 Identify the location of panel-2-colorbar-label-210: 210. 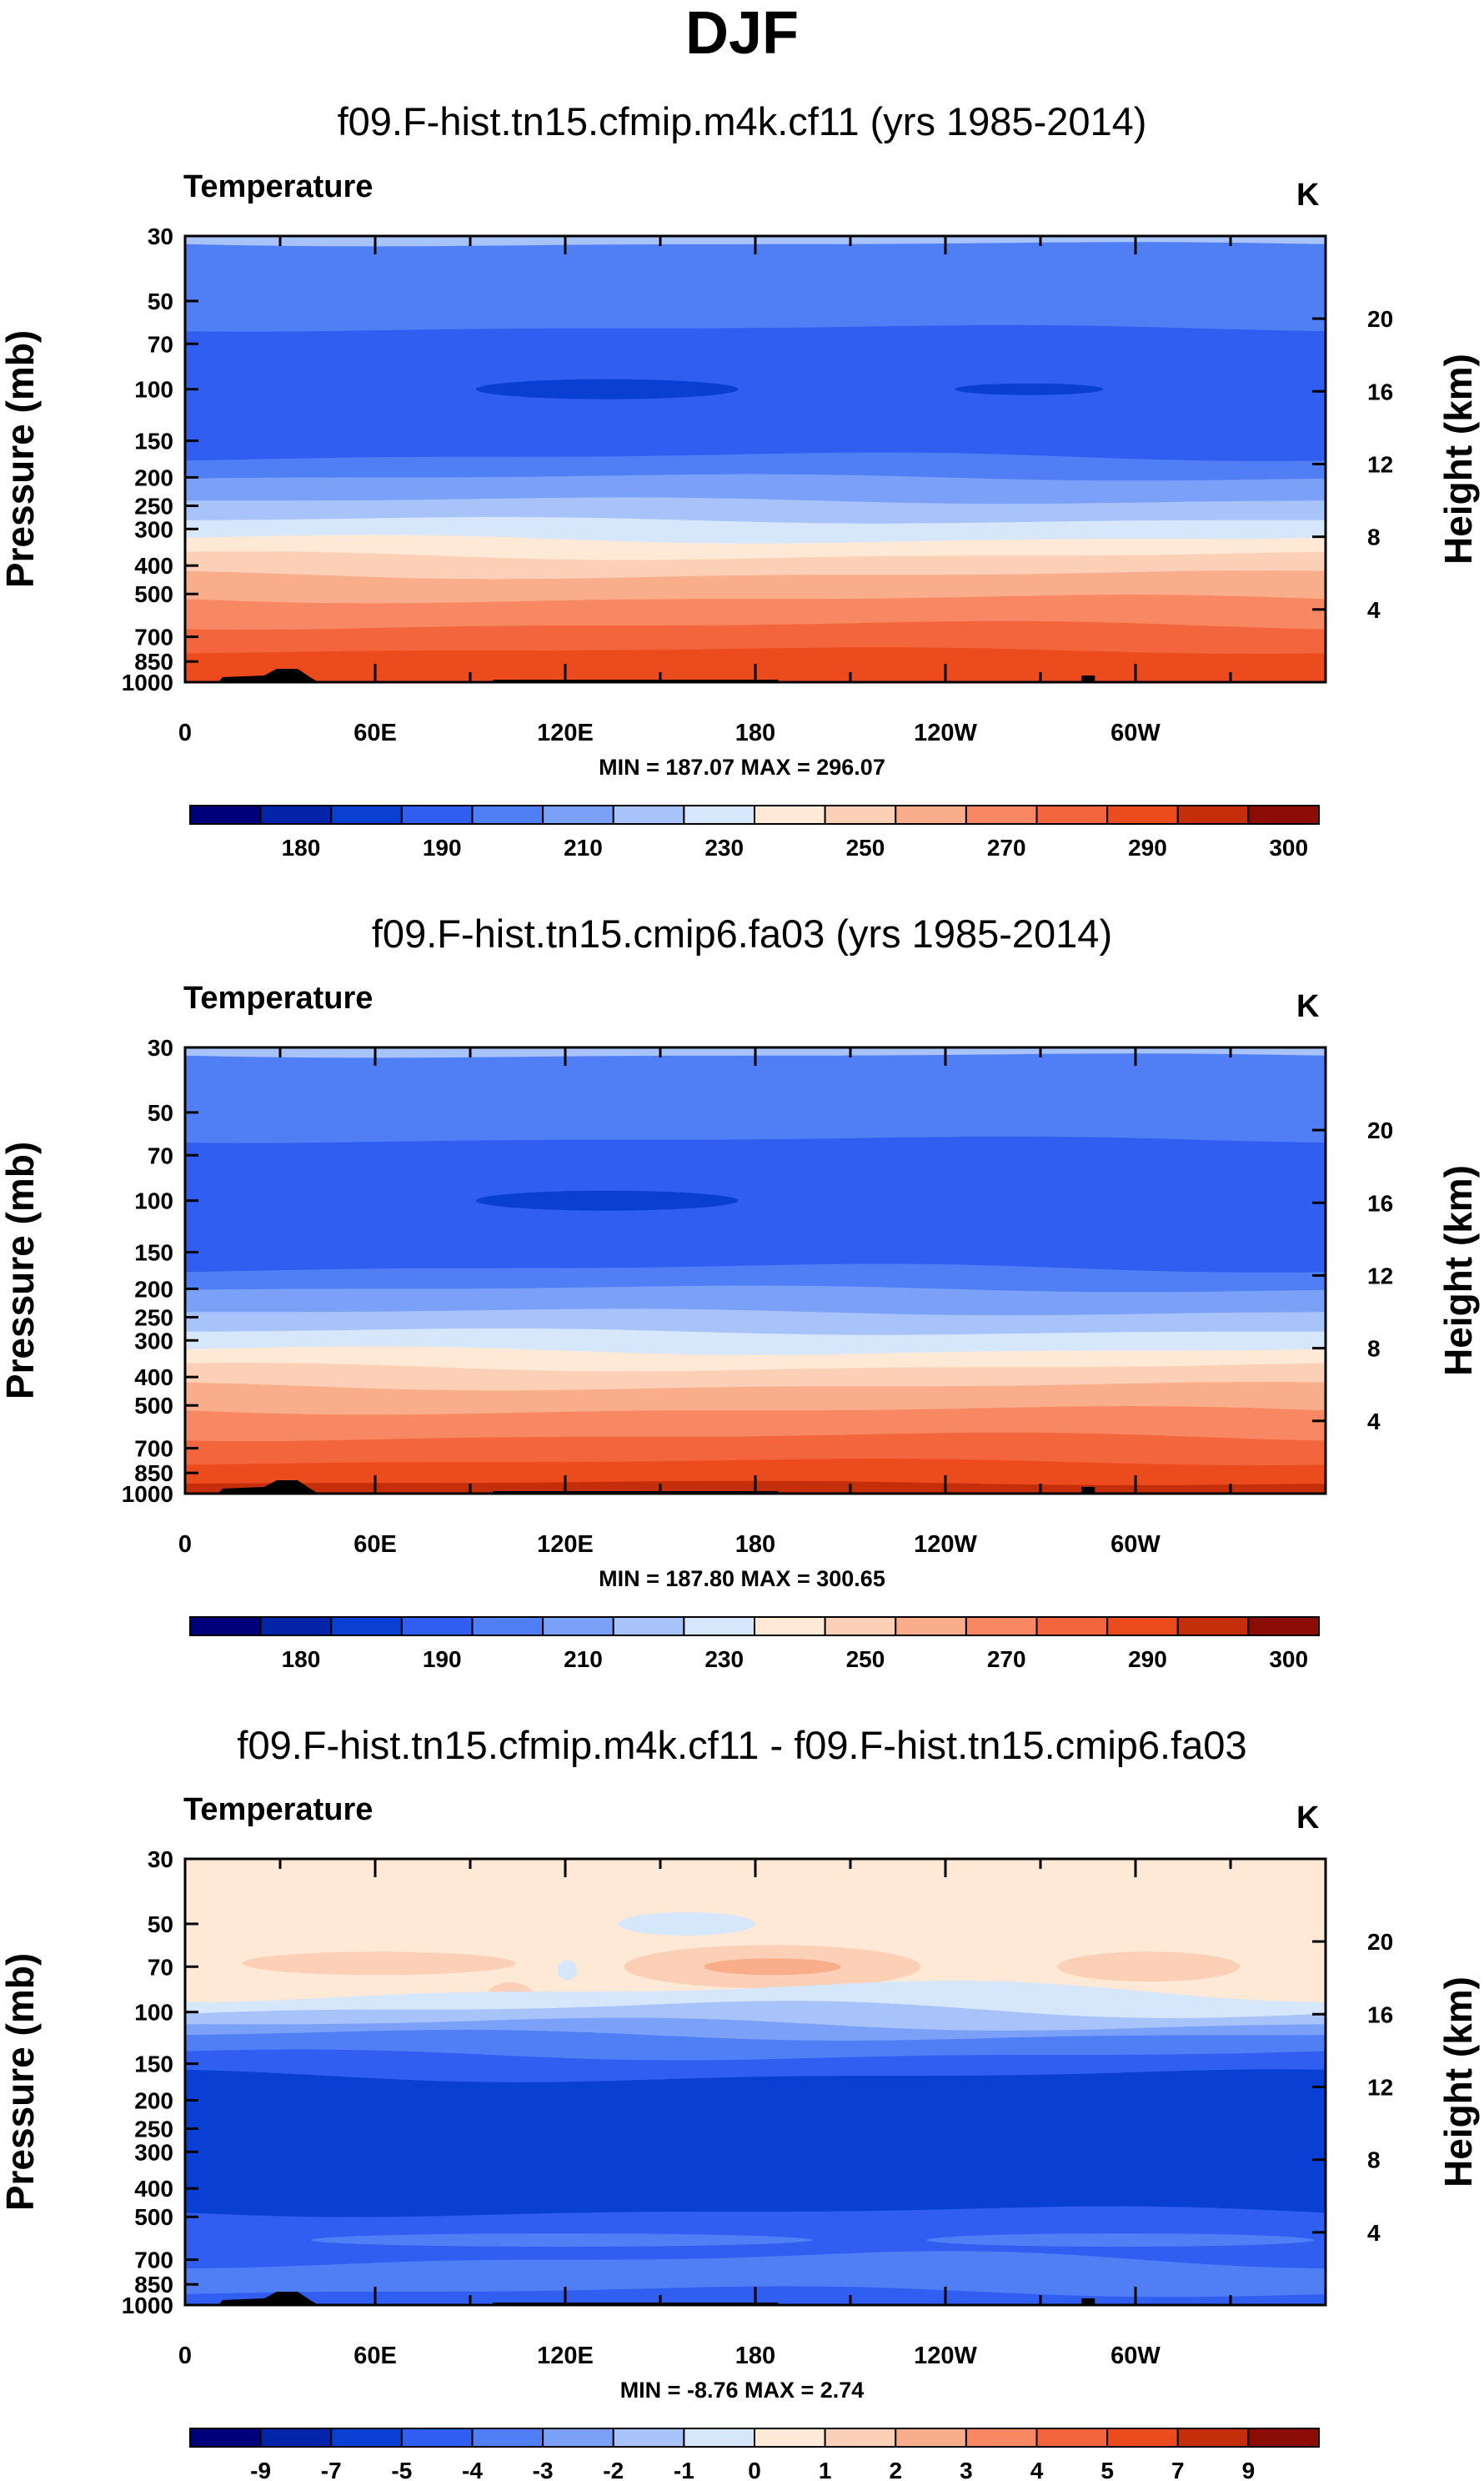
(583, 1659).